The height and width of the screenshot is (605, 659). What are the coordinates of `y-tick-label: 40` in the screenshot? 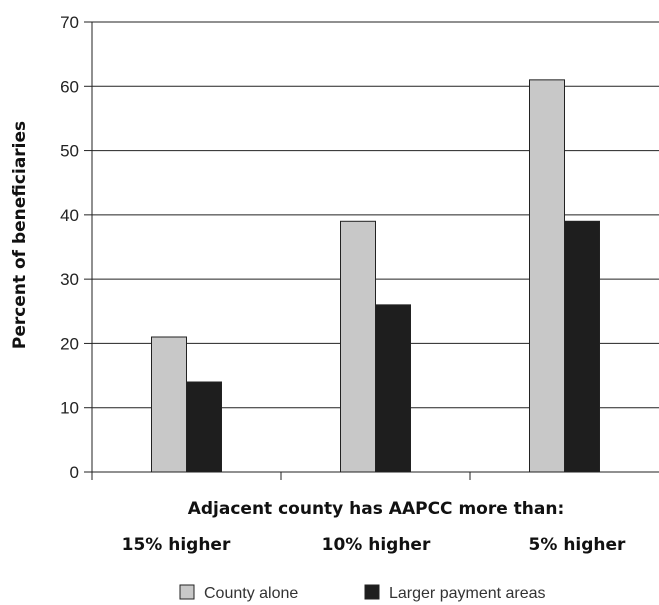 It's located at (69, 215).